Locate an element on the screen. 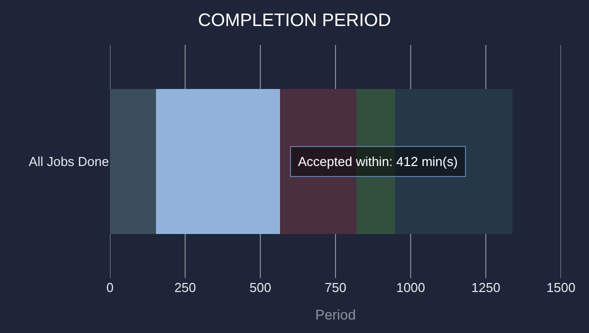 The image size is (589, 333). x-tick-label: 0 is located at coordinates (110, 287).